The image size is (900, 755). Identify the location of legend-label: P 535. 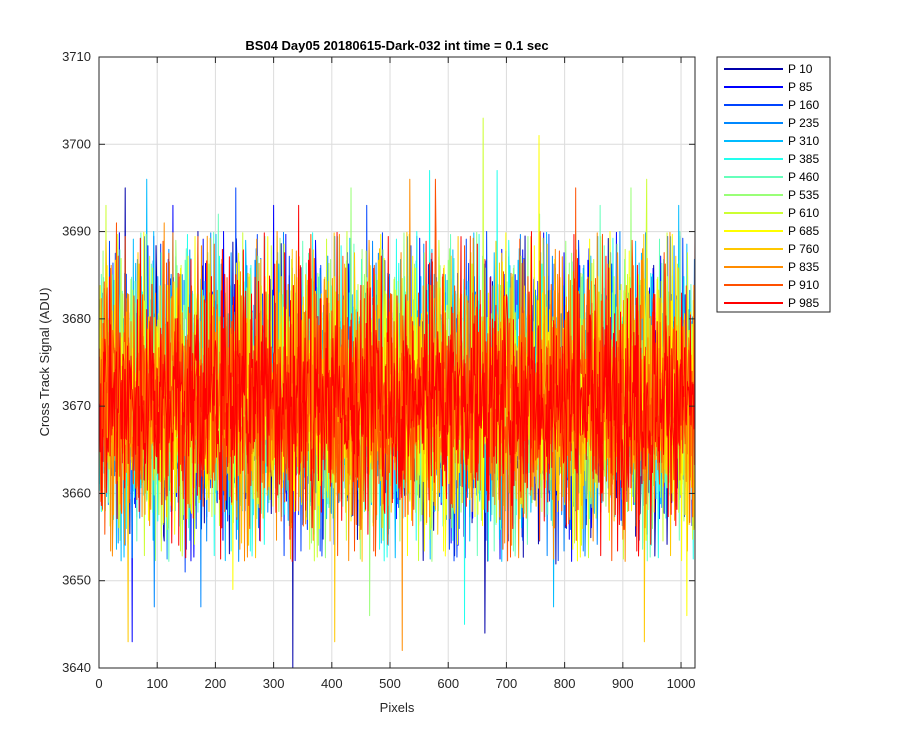
(803, 195).